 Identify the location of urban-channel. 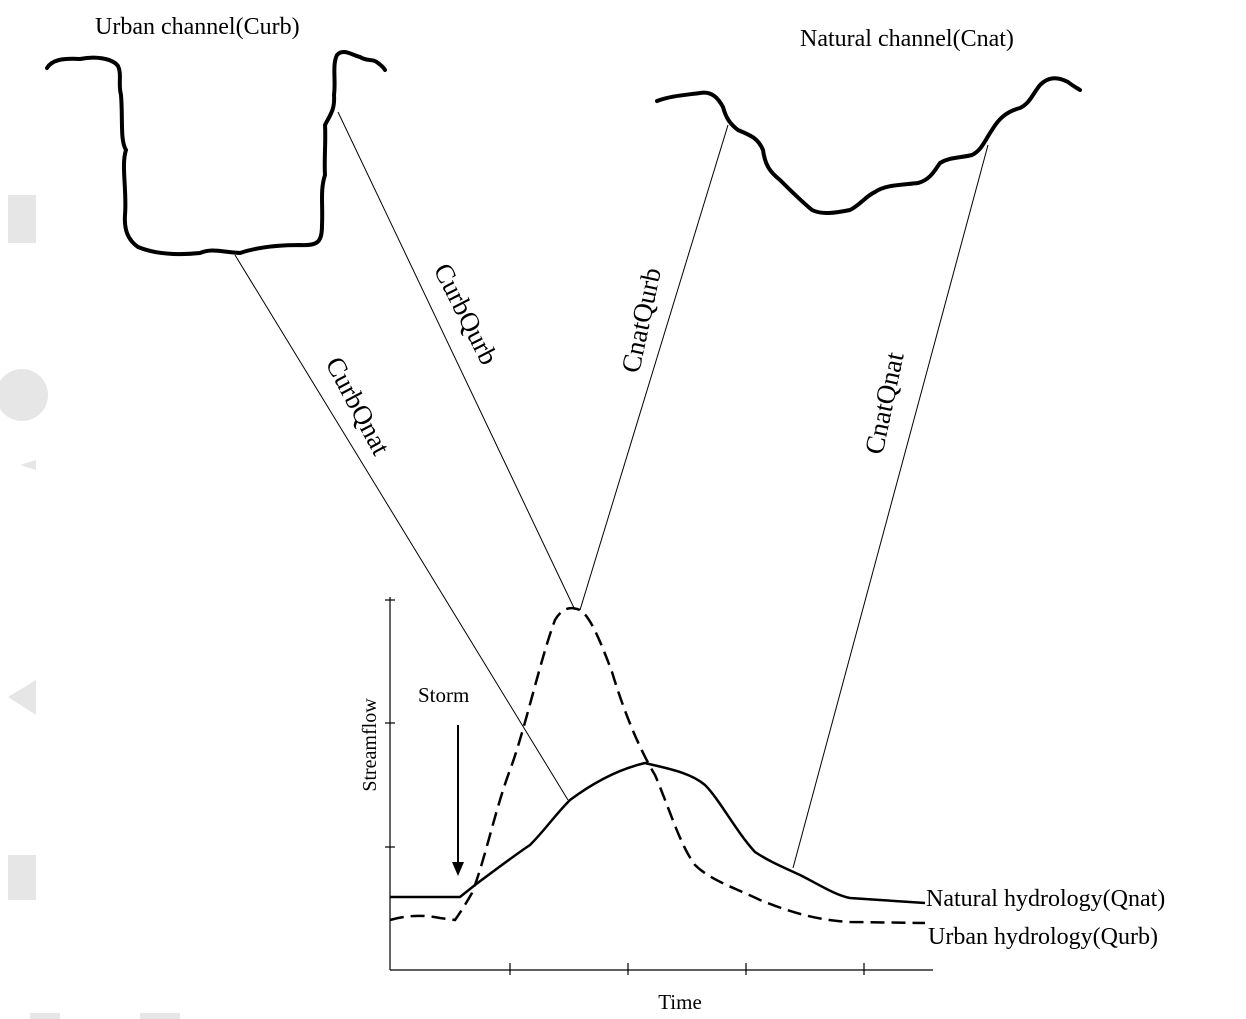
(216, 153).